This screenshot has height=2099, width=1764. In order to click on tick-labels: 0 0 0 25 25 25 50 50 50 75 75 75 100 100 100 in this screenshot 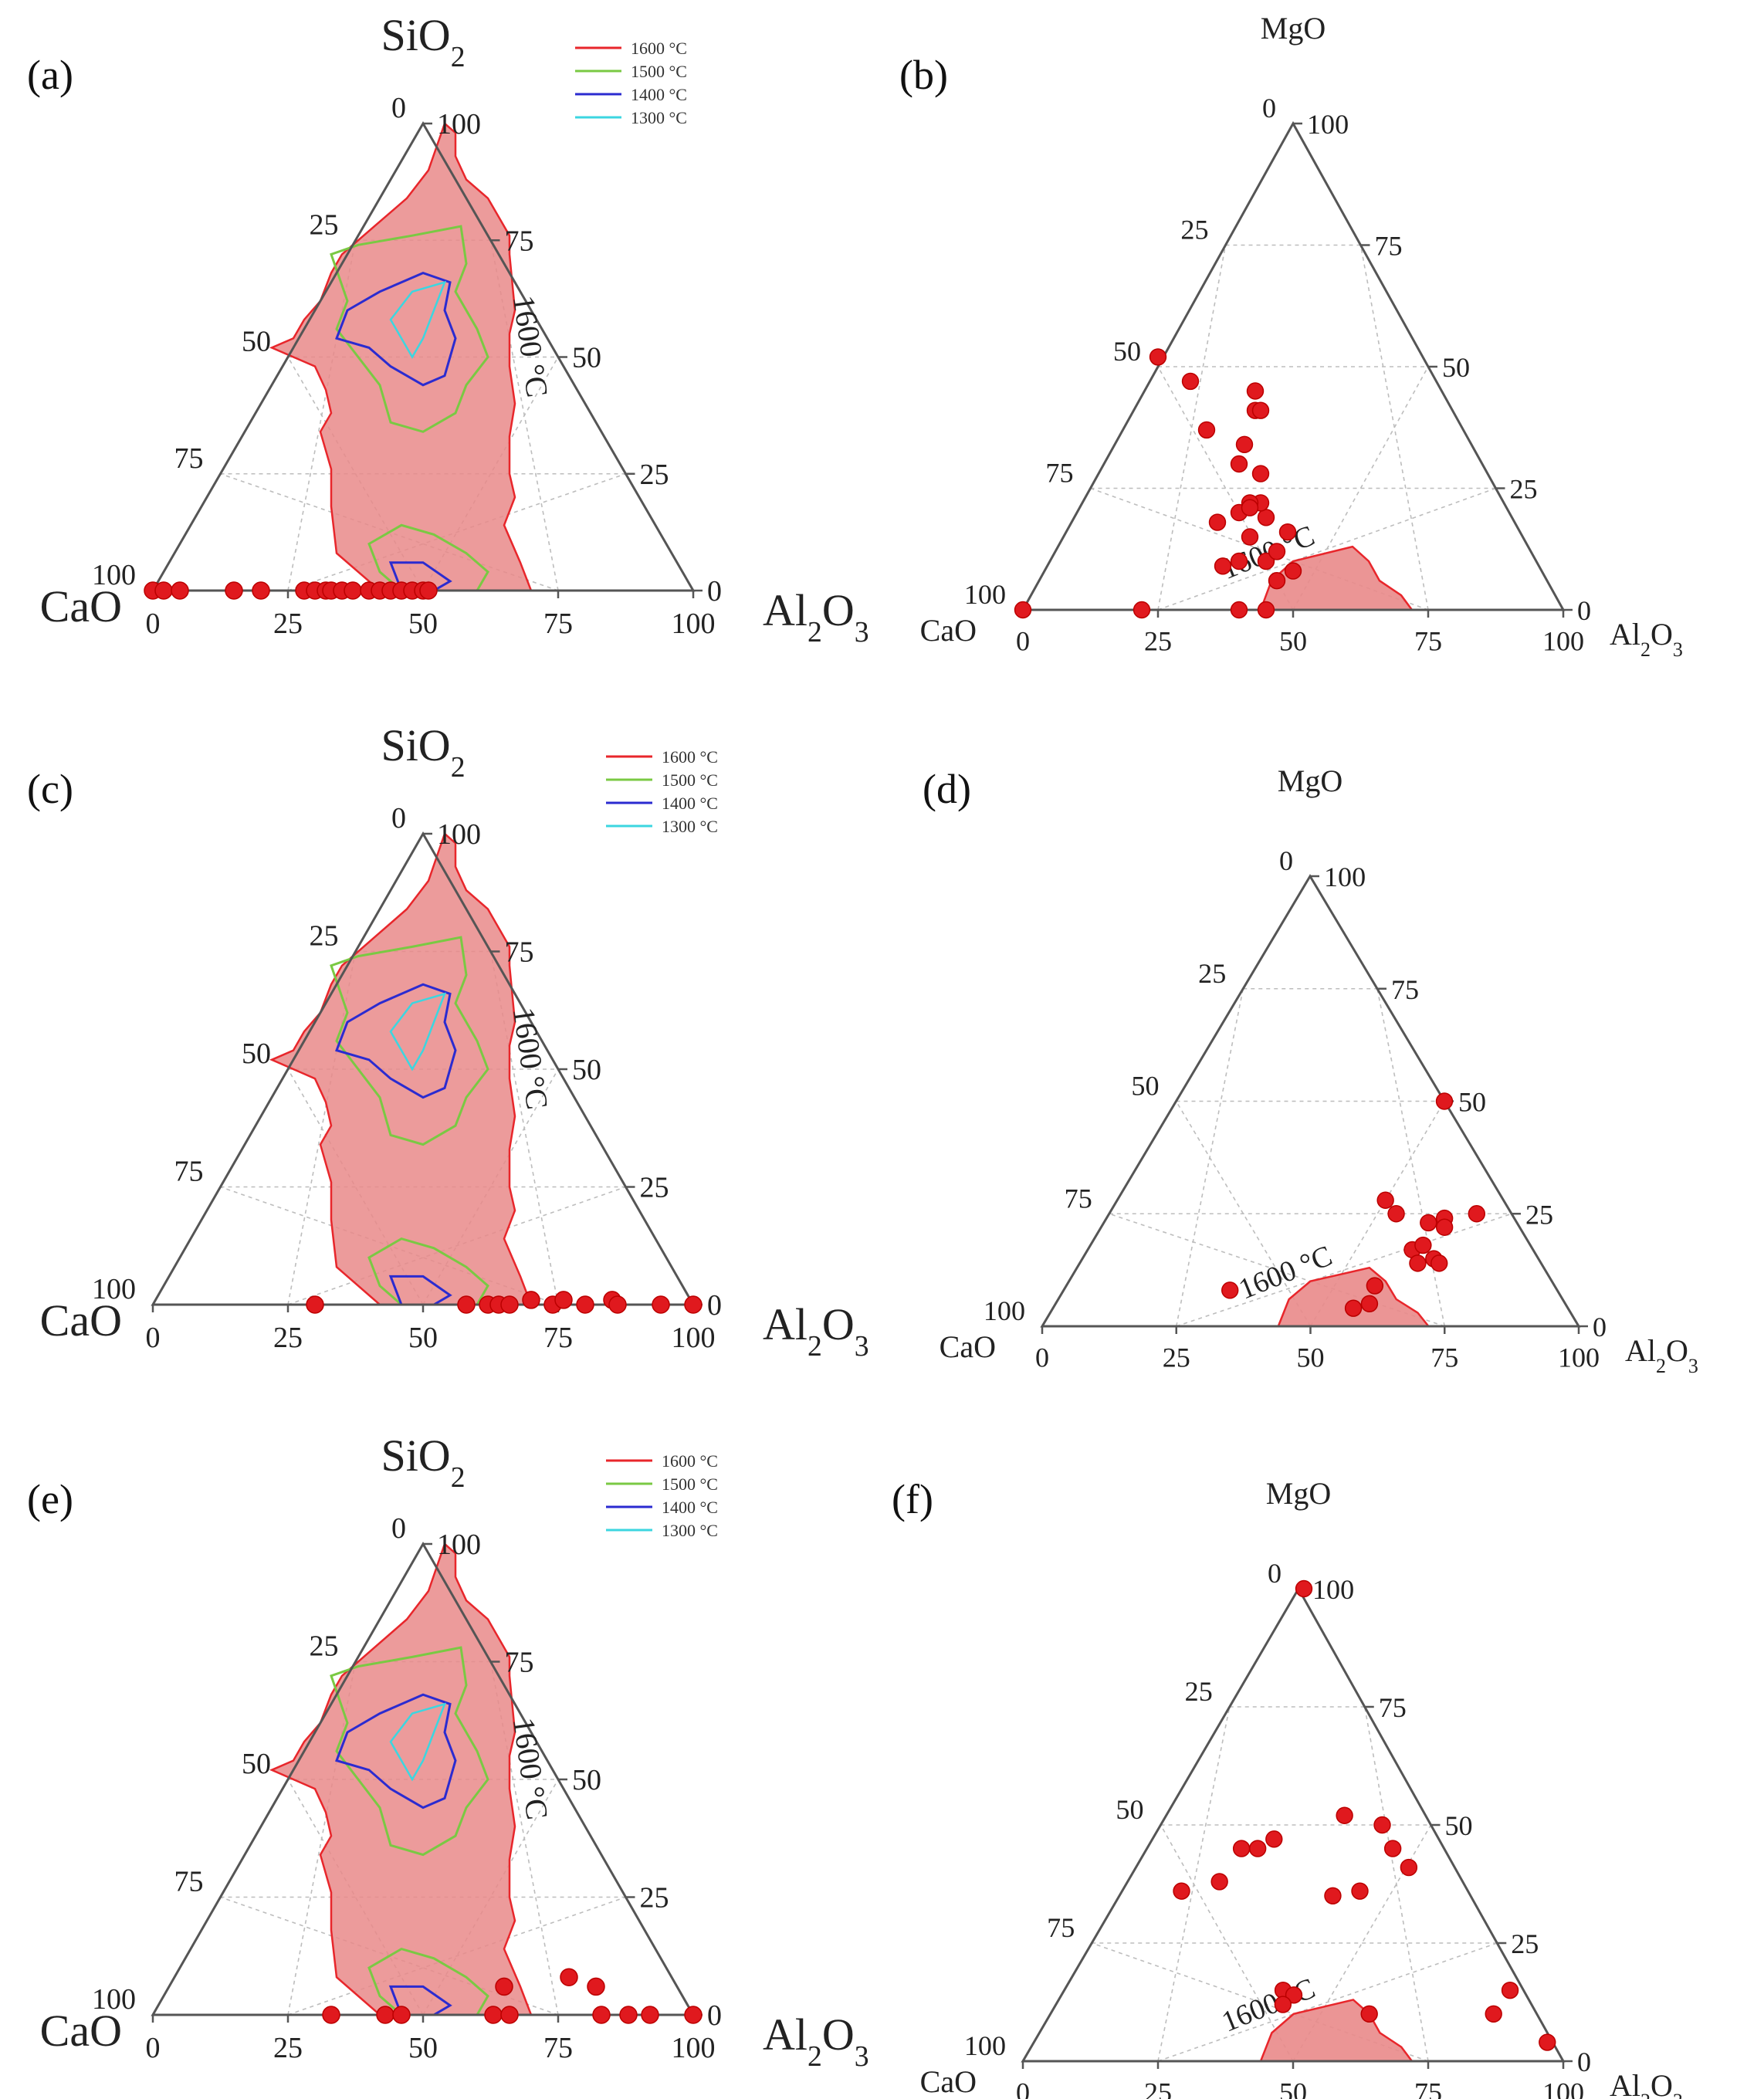, I will do `click(1277, 1829)`.